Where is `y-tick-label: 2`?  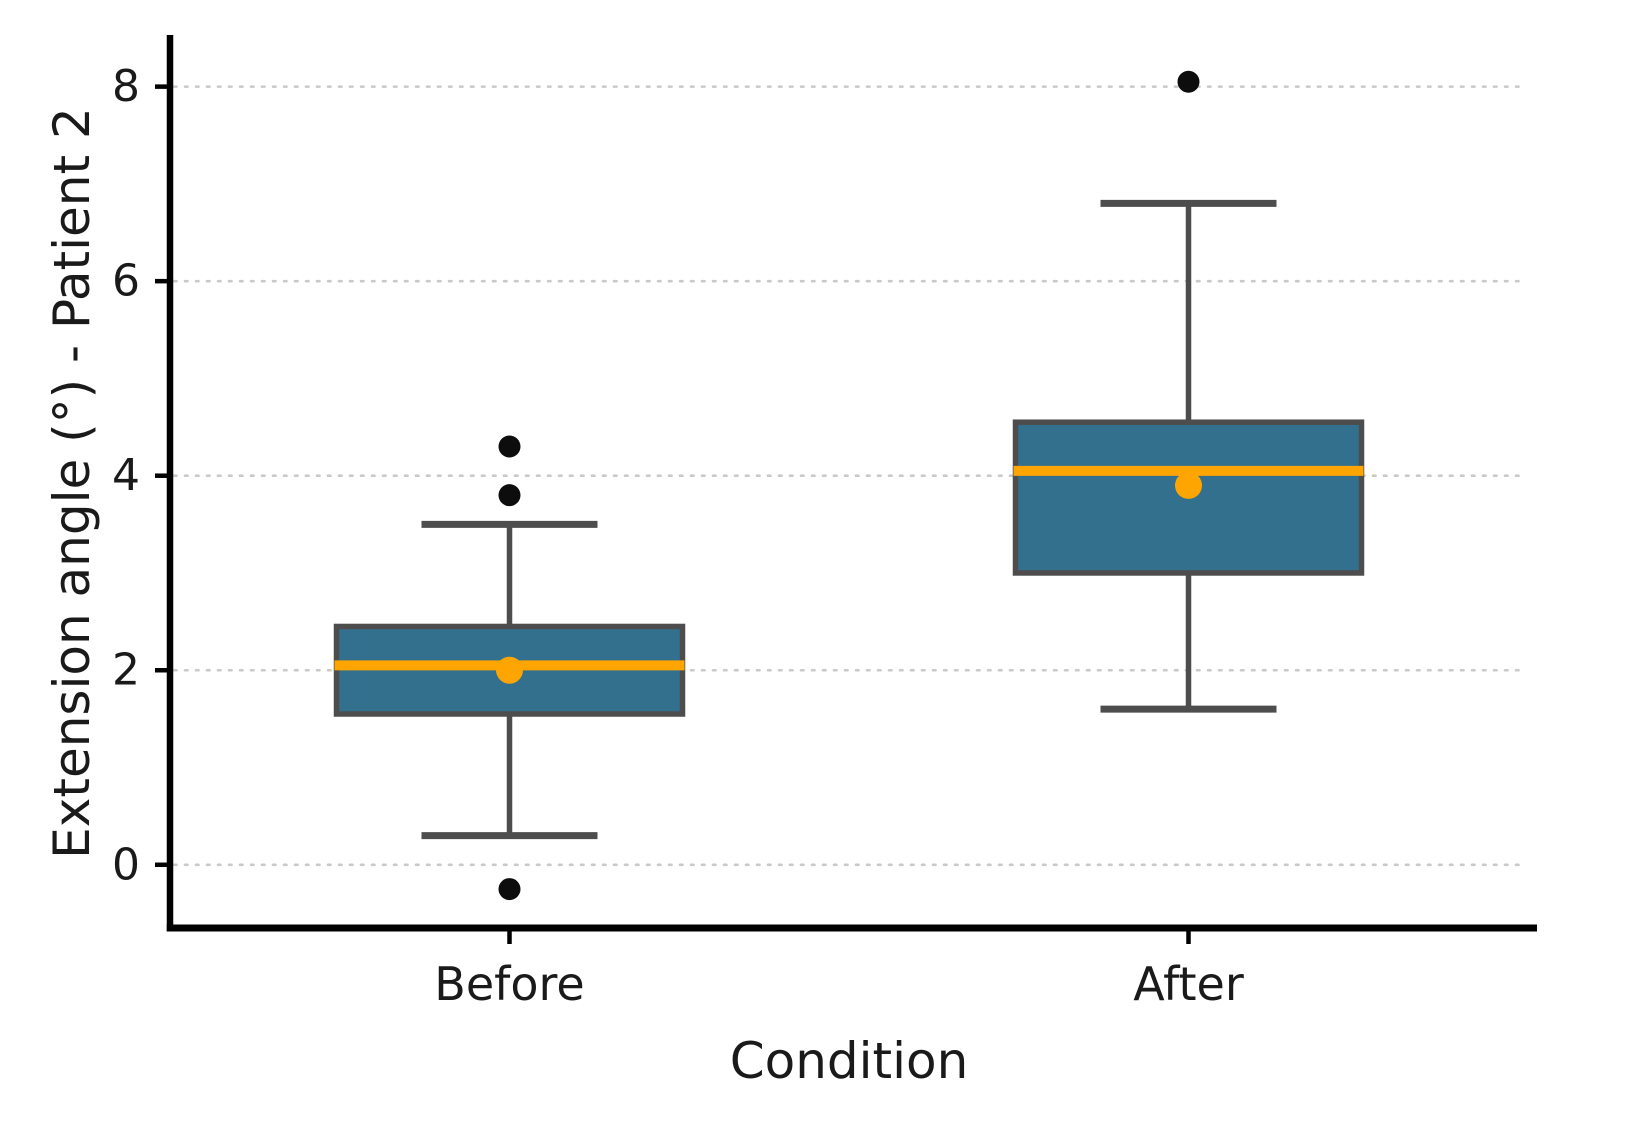
y-tick-label: 2 is located at coordinates (126, 670).